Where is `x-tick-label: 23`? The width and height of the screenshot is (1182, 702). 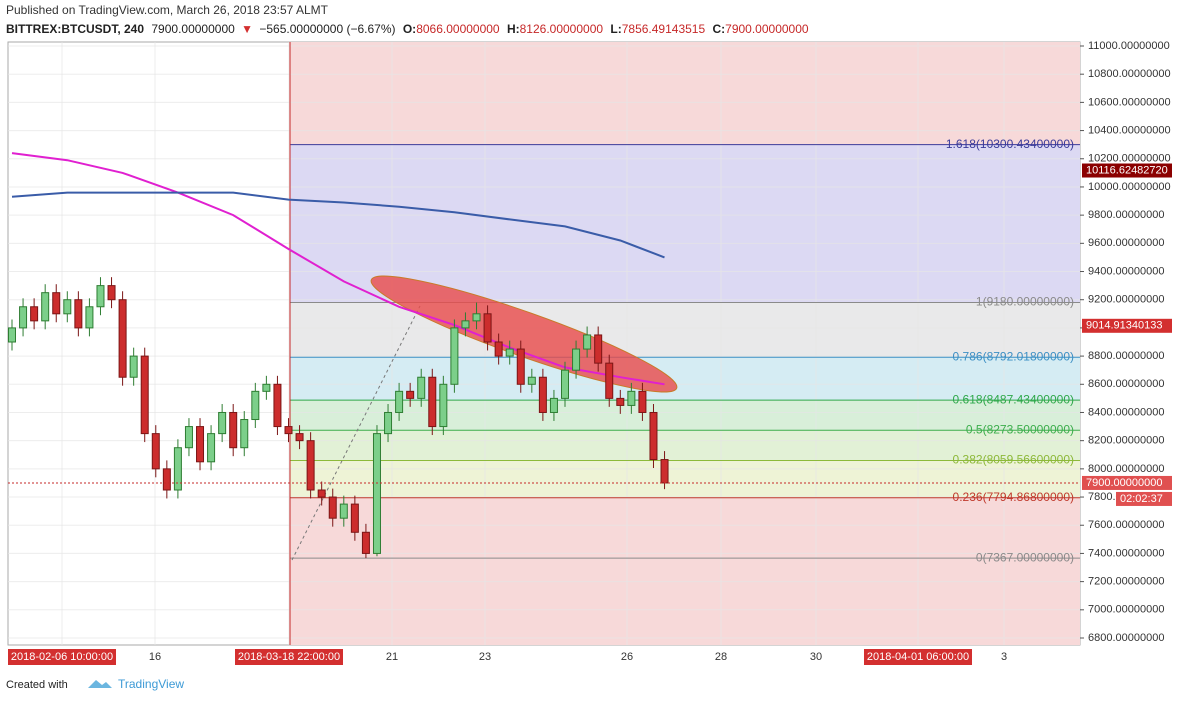 x-tick-label: 23 is located at coordinates (485, 657).